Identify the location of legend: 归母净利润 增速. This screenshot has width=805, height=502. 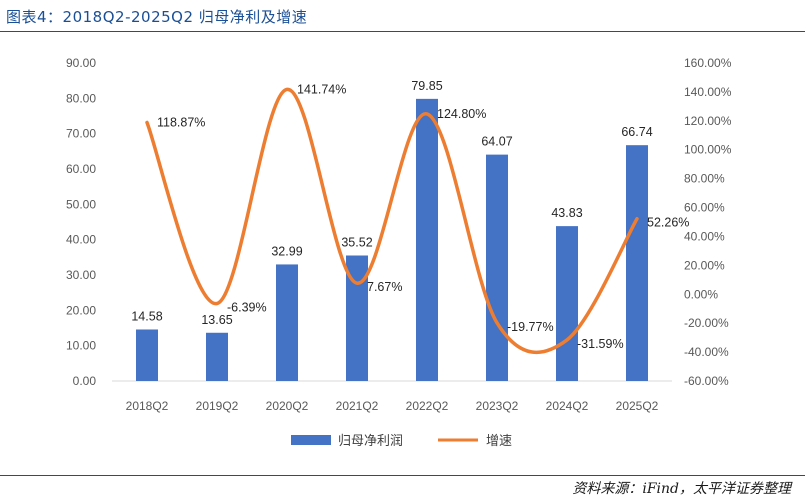
(401, 441).